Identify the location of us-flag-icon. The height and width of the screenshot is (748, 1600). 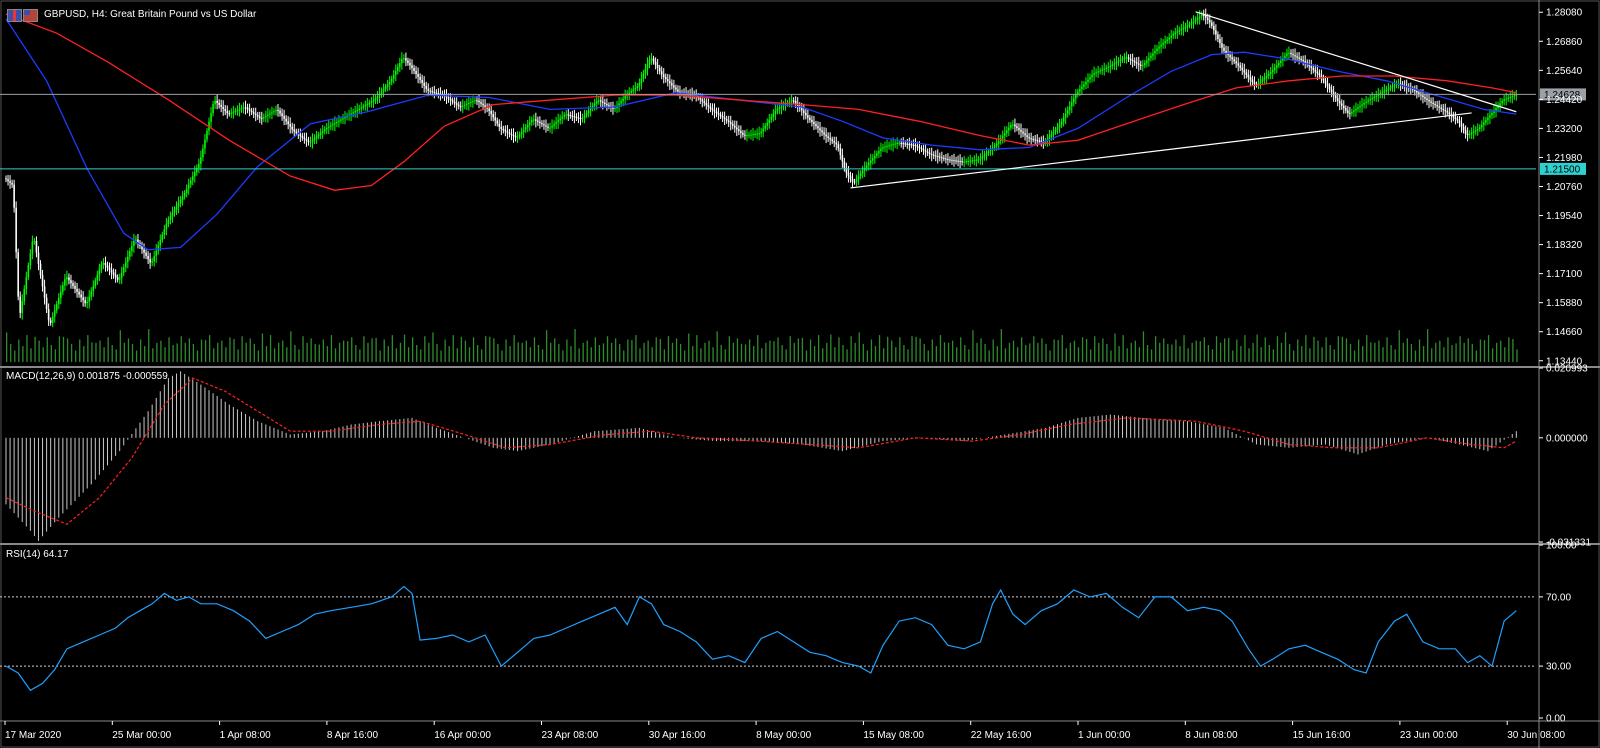
(30, 15).